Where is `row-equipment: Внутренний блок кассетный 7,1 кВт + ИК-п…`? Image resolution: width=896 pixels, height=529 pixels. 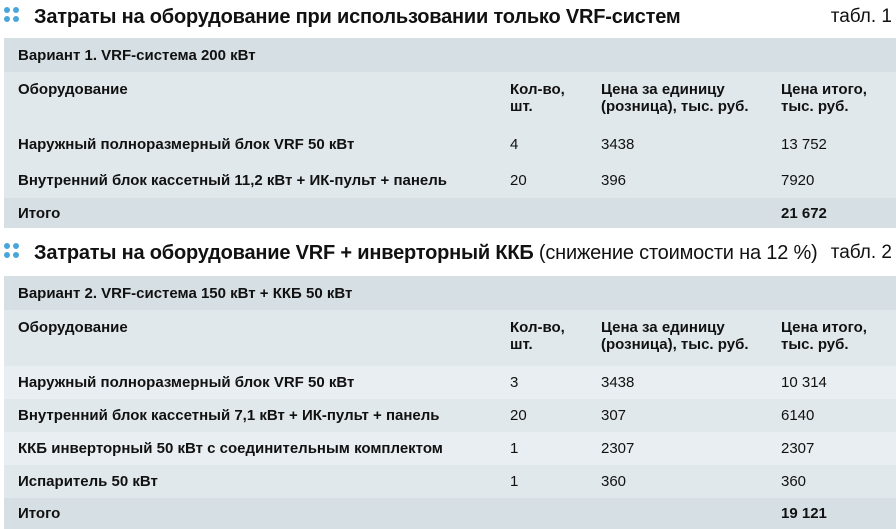 row-equipment: Внутренний блок кассетный 7,1 кВт + ИК-п… is located at coordinates (229, 415).